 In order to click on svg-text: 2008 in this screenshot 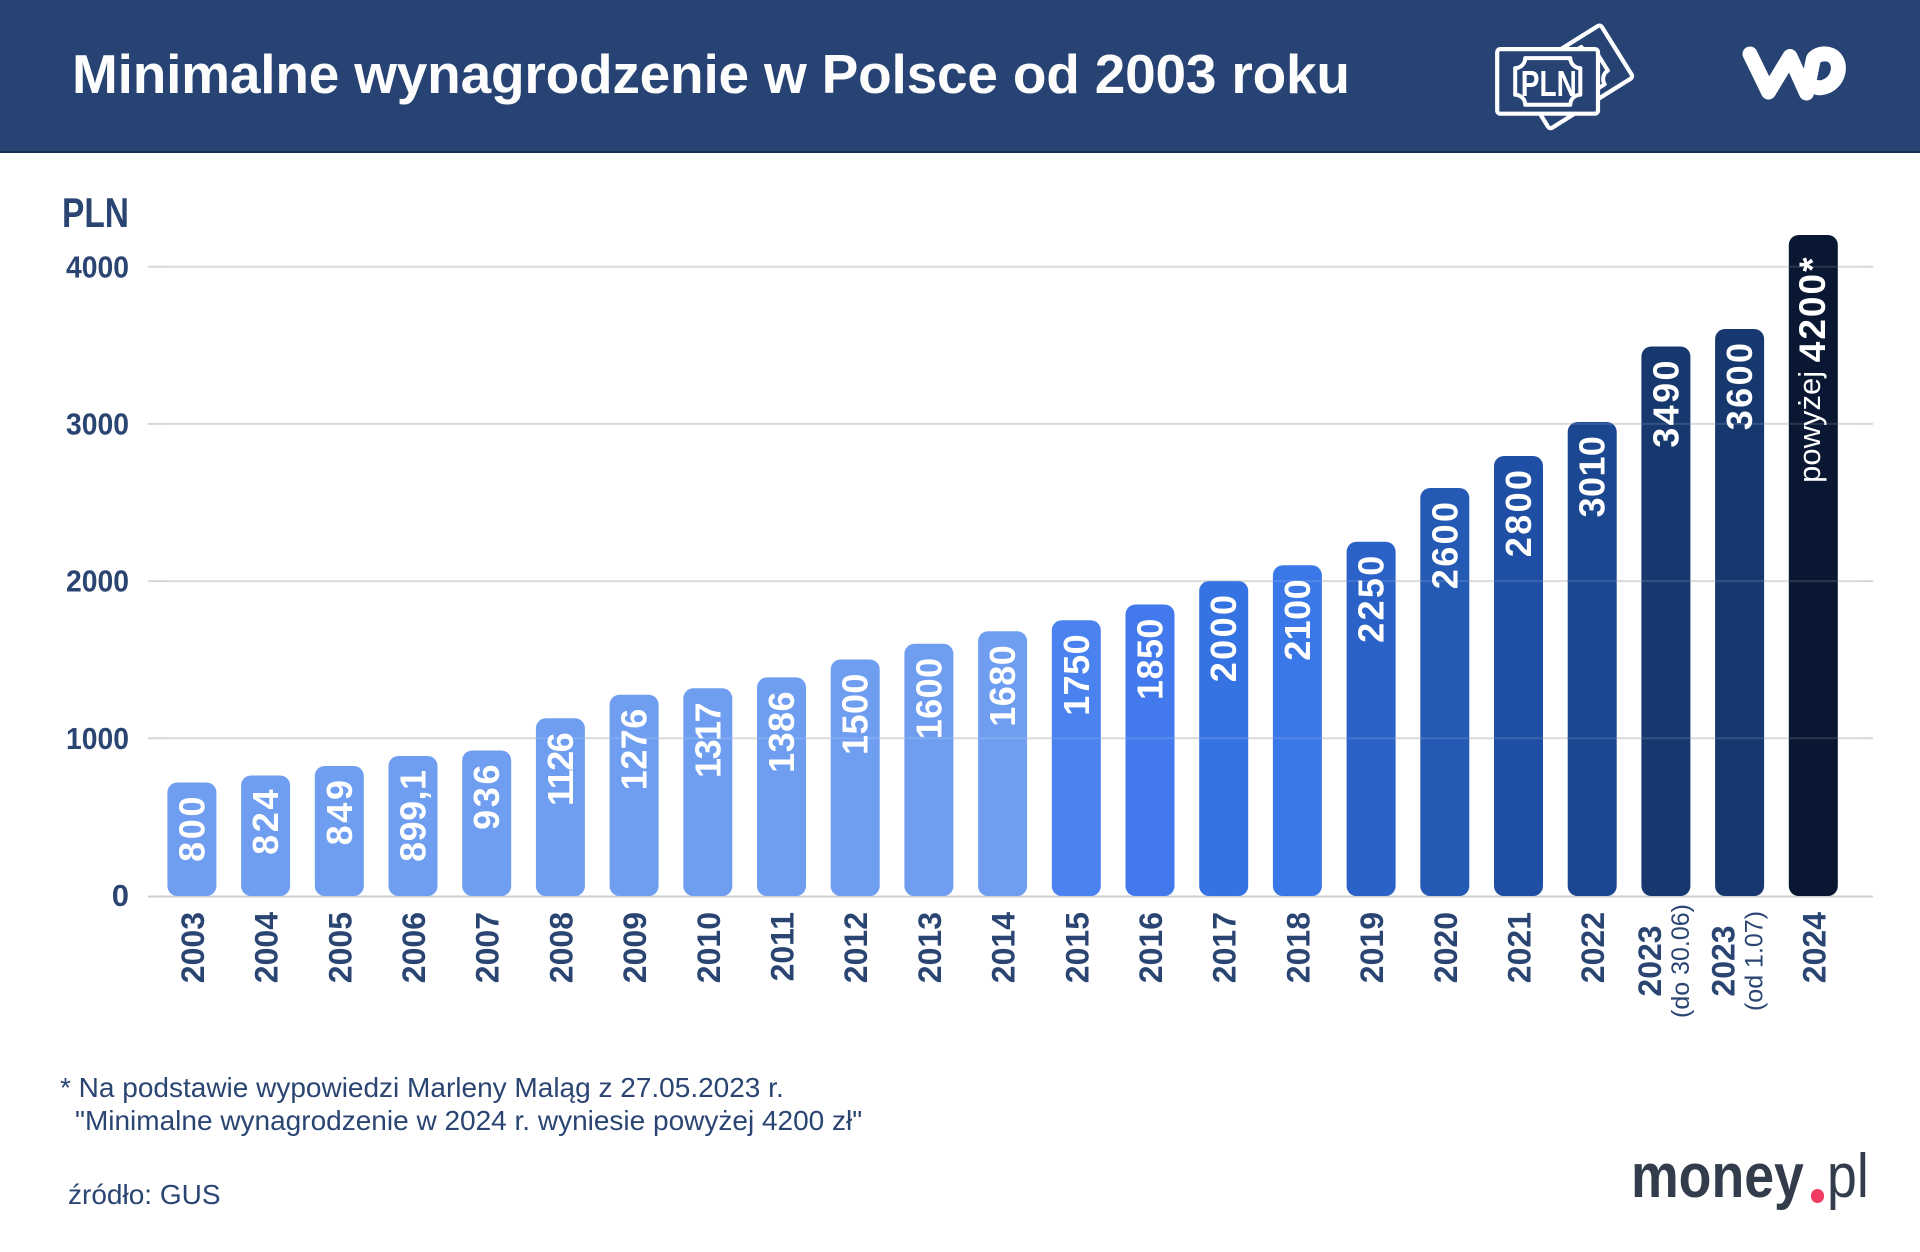, I will do `click(561, 947)`.